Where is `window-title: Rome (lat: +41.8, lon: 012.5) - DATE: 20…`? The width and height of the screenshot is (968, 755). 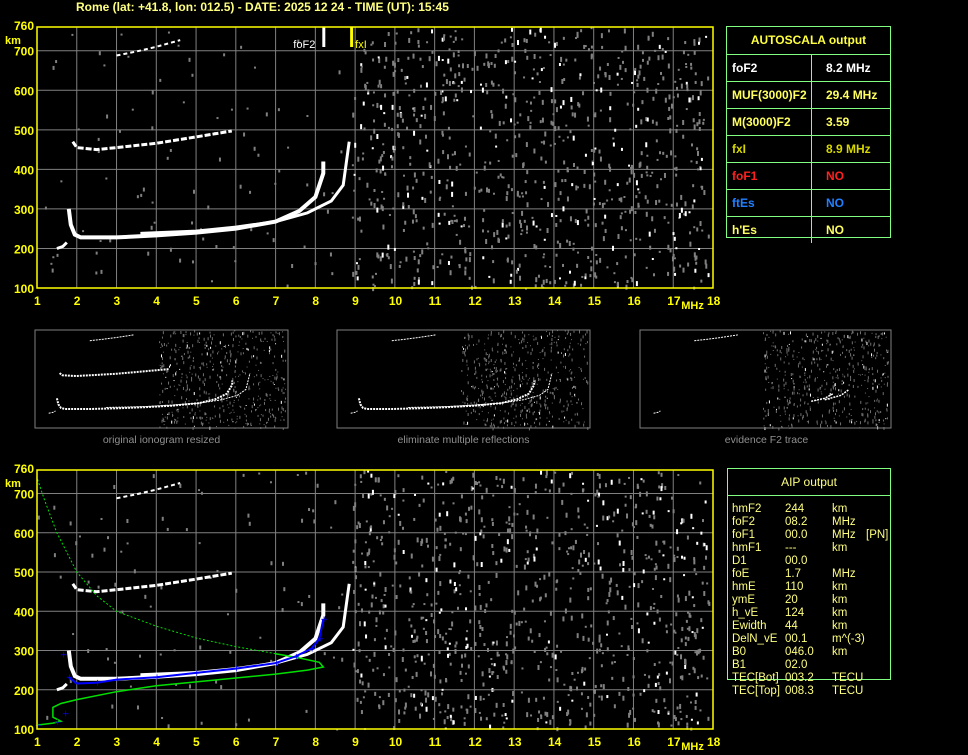 window-title: Rome (lat: +41.8, lon: 012.5) - DATE: 20… is located at coordinates (262, 7).